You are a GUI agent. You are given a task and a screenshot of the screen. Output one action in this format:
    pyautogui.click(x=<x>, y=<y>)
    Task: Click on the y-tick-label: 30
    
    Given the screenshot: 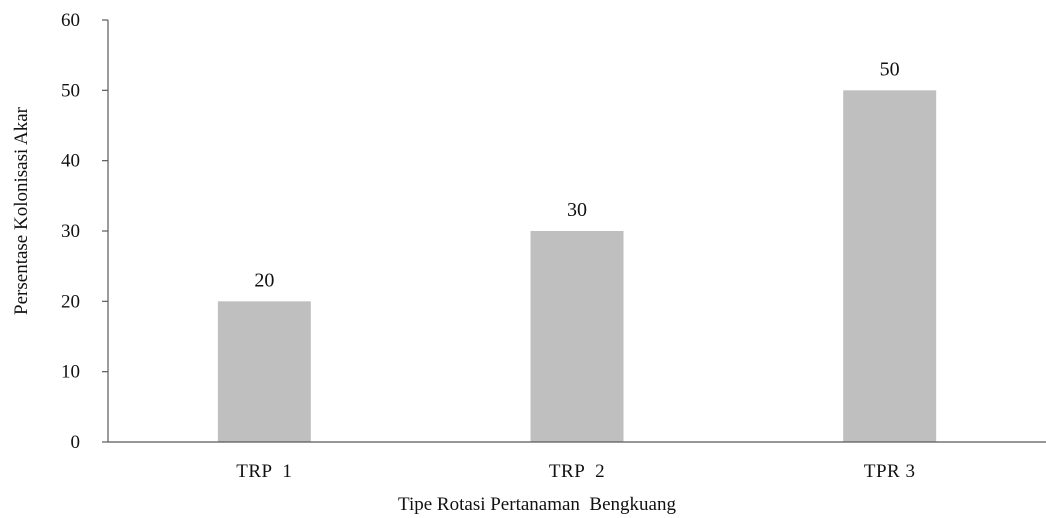 What is the action you would take?
    pyautogui.click(x=70, y=231)
    